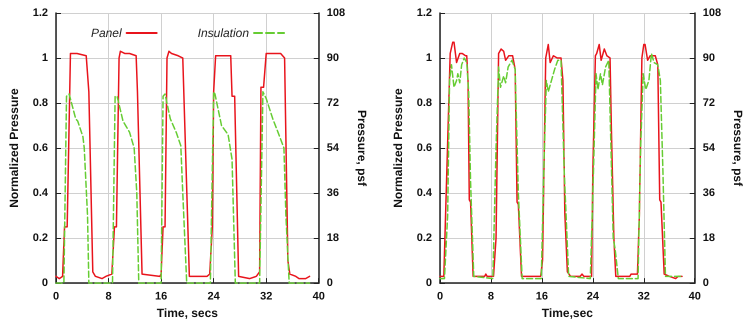 The height and width of the screenshot is (324, 752). I want to click on x-axis-title: Time,sec, so click(568, 313).